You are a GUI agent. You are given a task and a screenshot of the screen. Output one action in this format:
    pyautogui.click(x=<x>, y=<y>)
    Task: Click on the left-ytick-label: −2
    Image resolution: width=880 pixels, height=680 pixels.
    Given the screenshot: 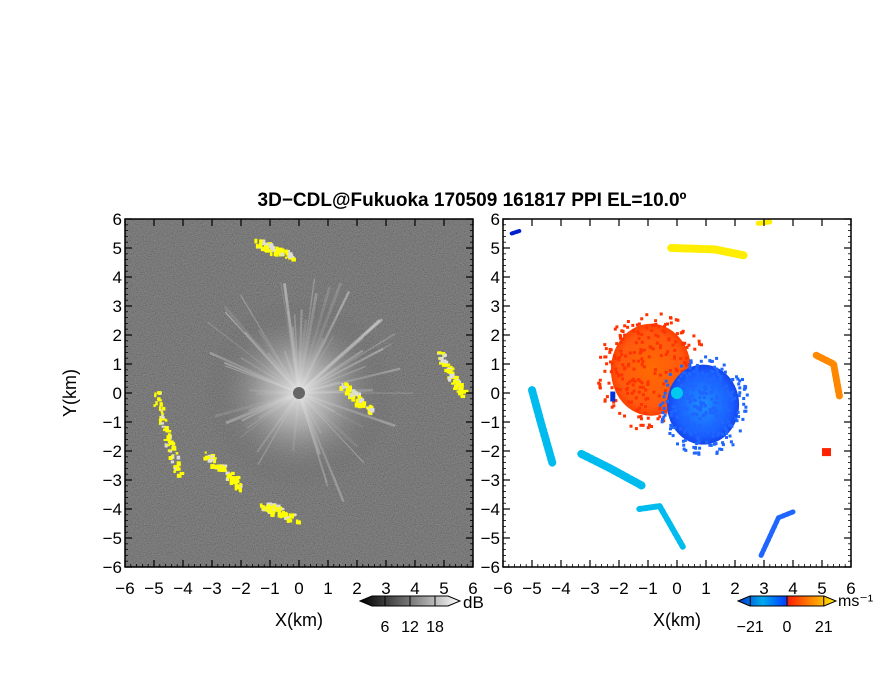 What is the action you would take?
    pyautogui.click(x=112, y=451)
    